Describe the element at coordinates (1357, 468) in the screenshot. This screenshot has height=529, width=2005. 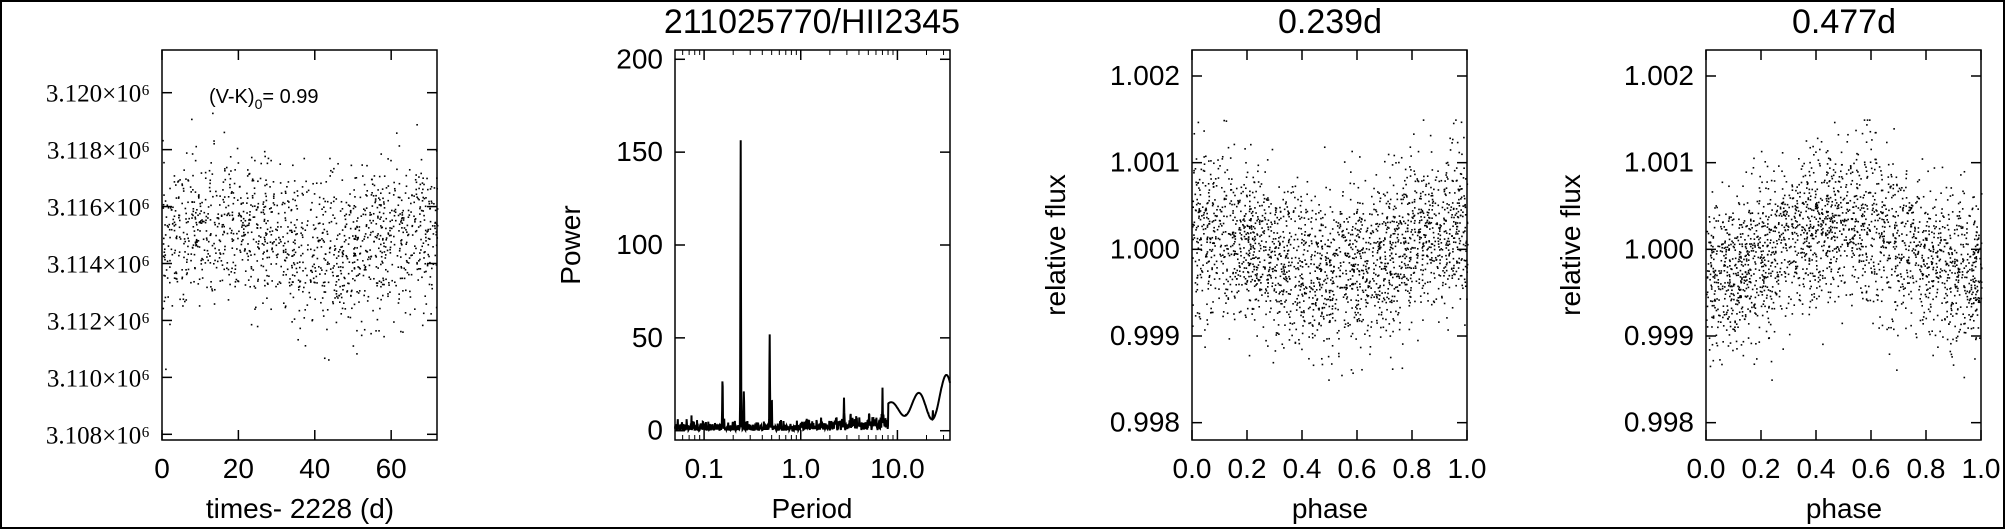
I see `x-tick-label: 0.6` at that location.